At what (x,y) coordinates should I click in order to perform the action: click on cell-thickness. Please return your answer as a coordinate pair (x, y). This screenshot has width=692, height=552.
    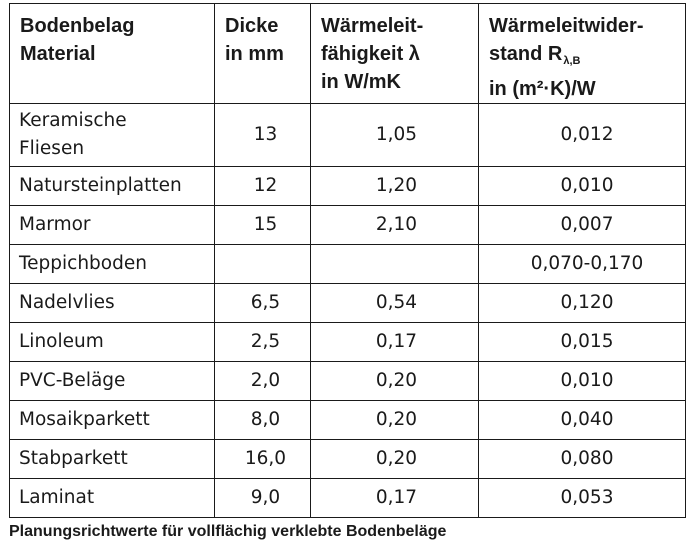
    Looking at the image, I should click on (262, 264).